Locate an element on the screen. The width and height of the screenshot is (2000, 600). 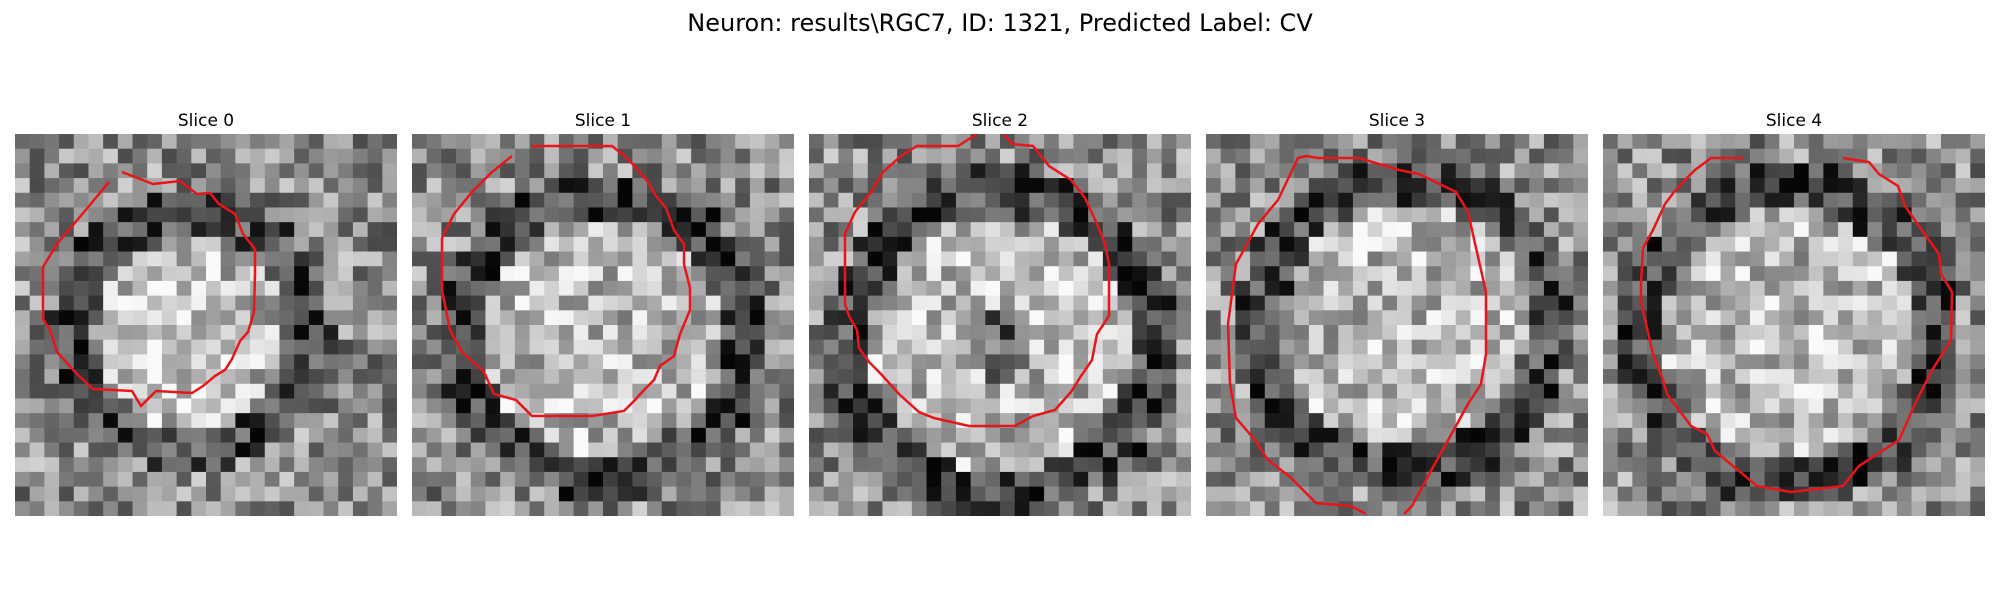
slice-title: Slice 3 is located at coordinates (1397, 121).